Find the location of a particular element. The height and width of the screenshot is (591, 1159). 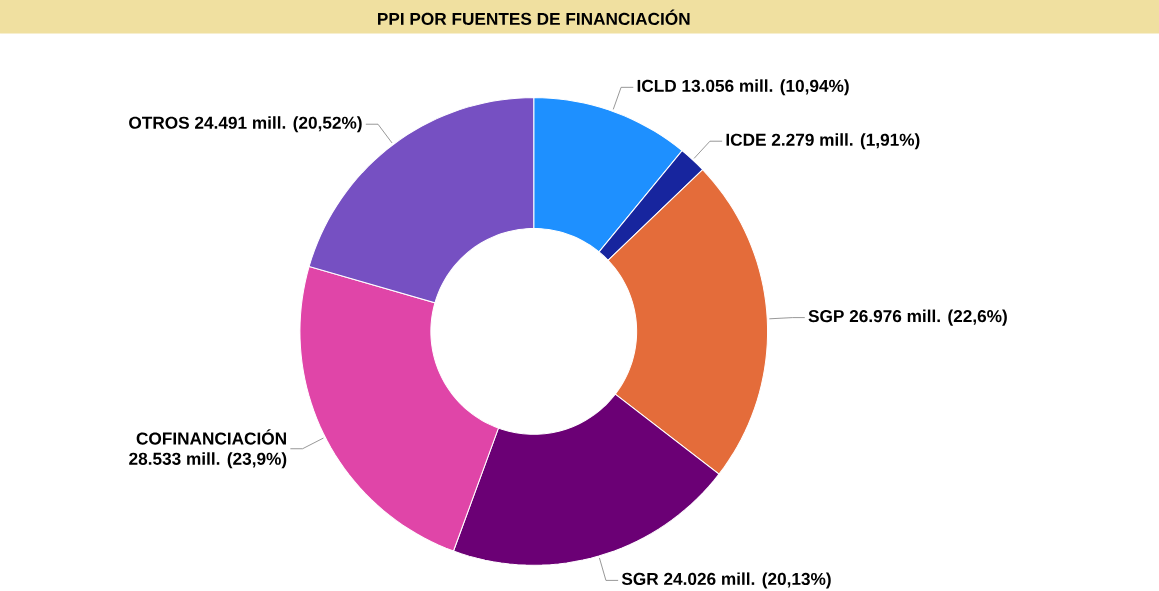

slice-label: COFINANCIACIÓN is located at coordinates (211, 436).